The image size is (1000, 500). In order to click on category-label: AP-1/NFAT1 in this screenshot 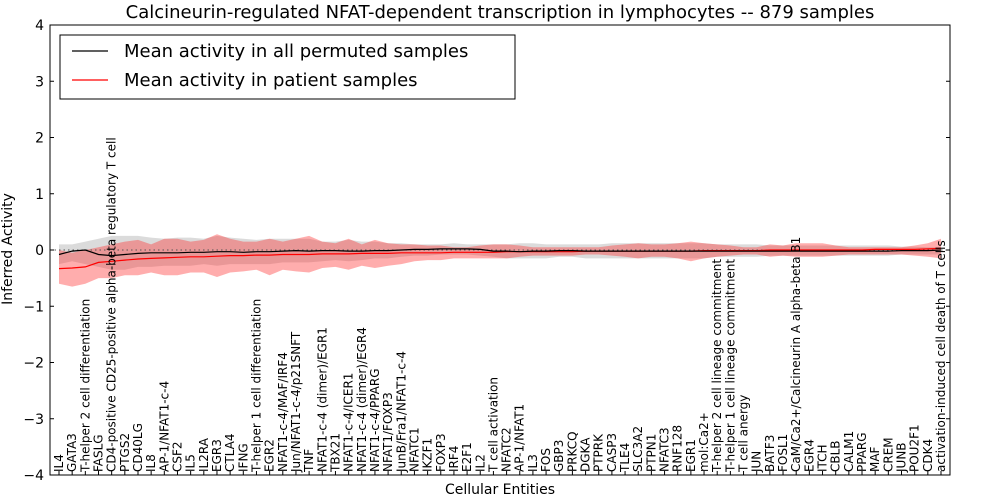, I will do `click(520, 438)`.